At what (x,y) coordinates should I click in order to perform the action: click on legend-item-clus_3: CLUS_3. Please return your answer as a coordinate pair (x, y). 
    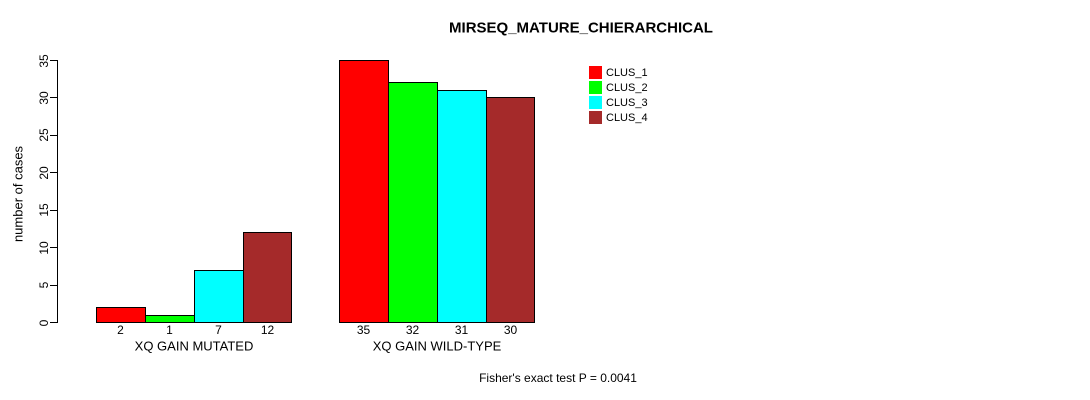
    Looking at the image, I should click on (618, 102).